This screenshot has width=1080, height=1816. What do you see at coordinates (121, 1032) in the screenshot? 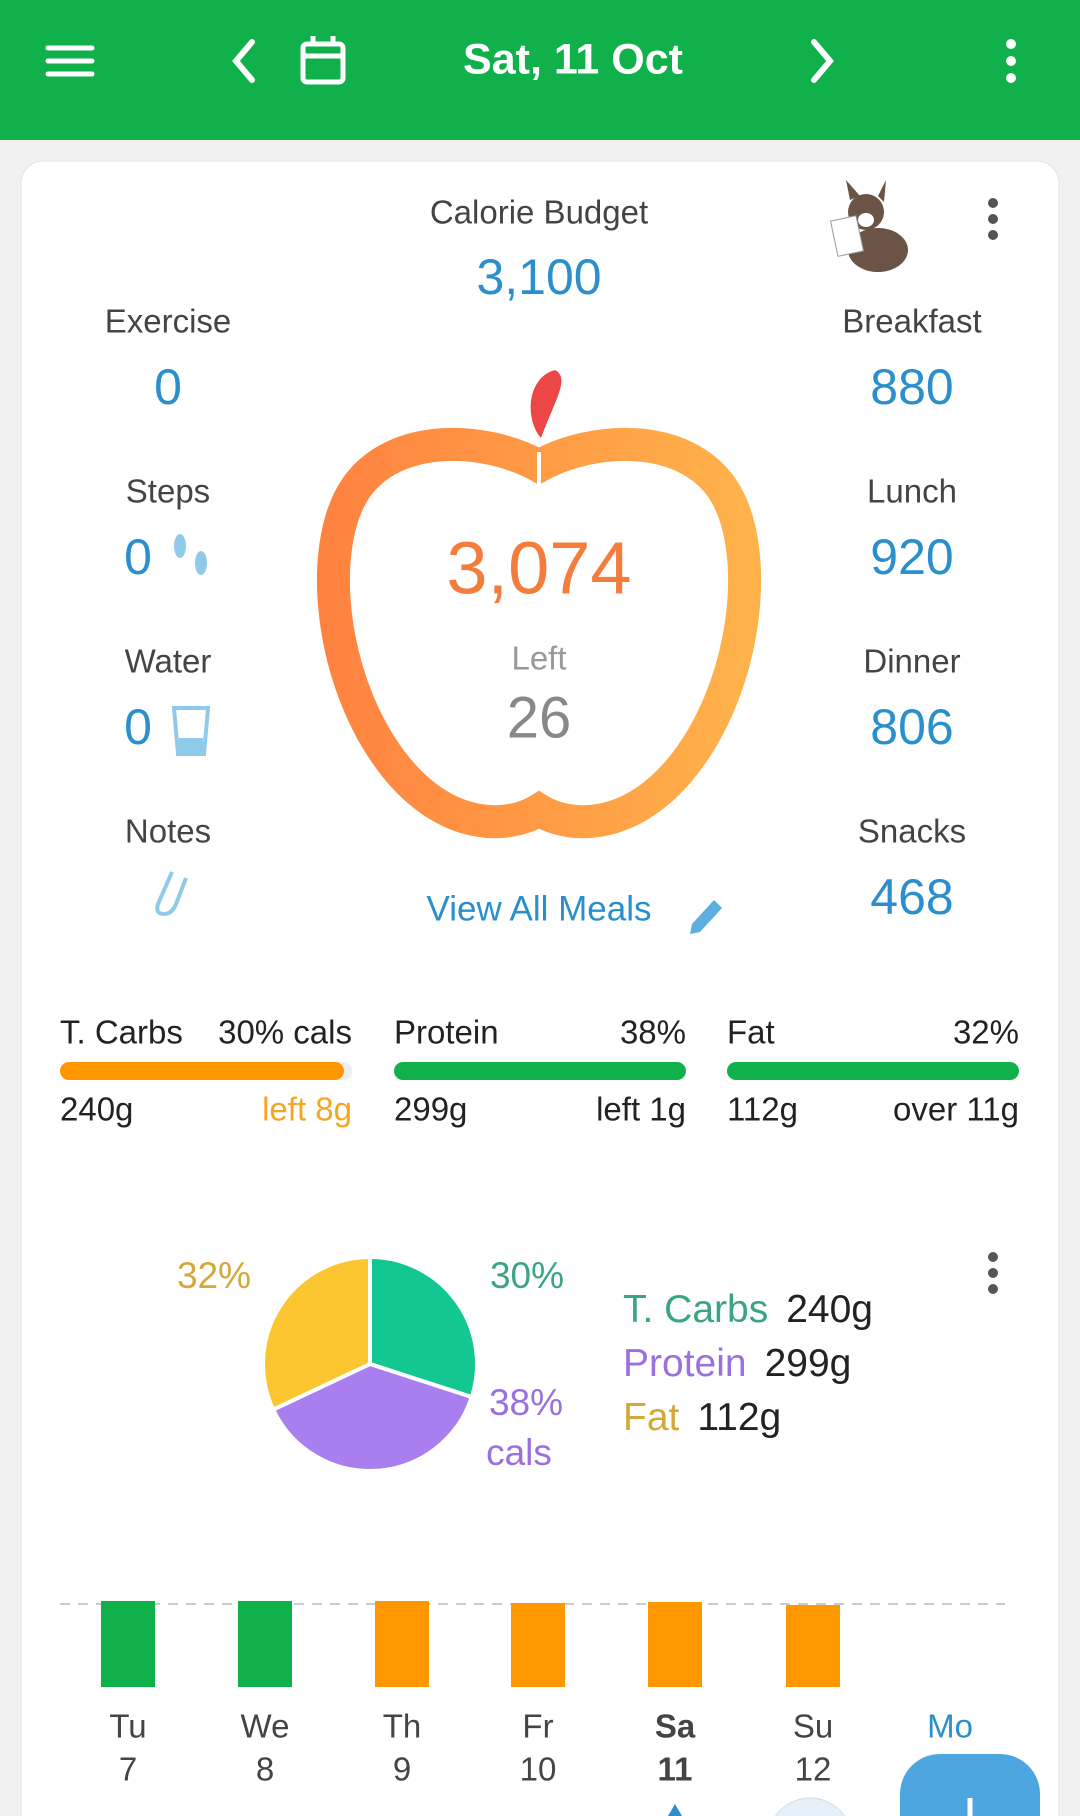
I see `macro-name: T. Carbs` at bounding box center [121, 1032].